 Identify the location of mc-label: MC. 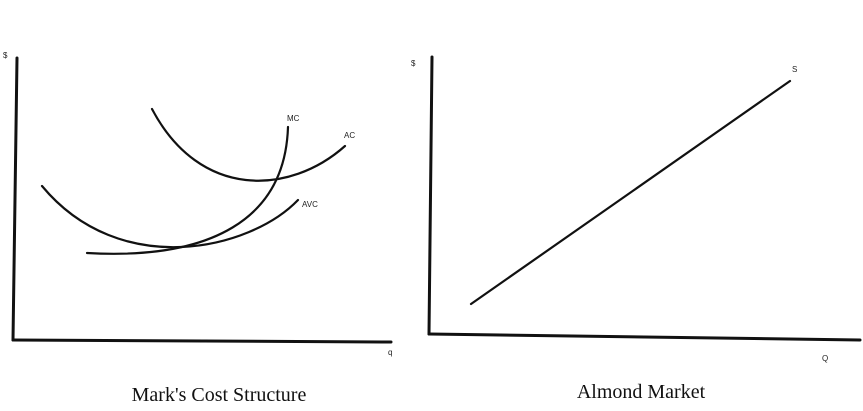
(293, 118).